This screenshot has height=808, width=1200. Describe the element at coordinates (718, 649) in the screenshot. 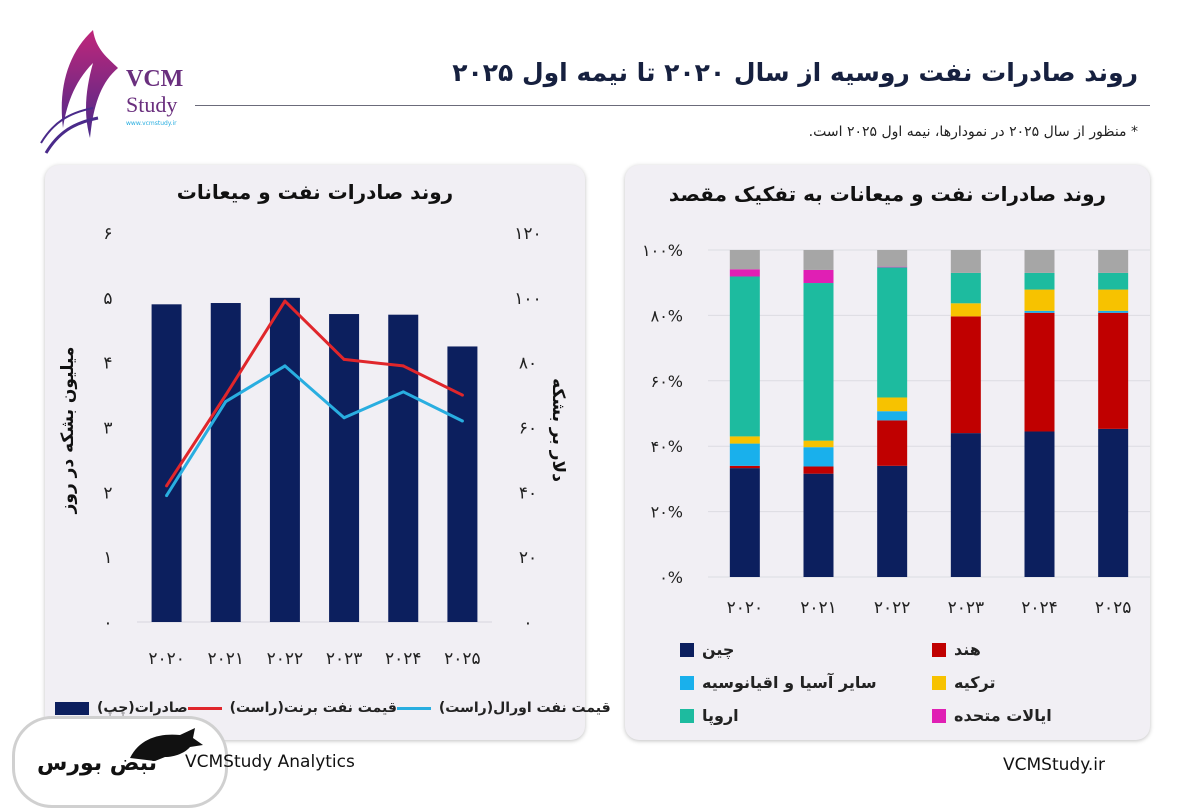

I see `legend-label: چین` at that location.